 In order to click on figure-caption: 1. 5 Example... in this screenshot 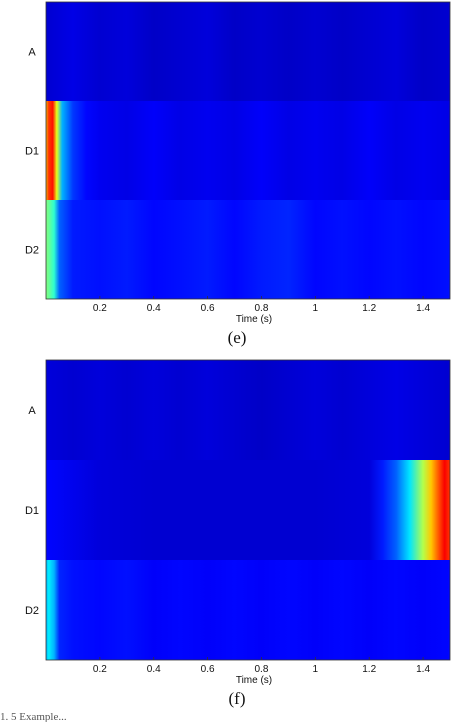, I will do `click(33, 717)`.